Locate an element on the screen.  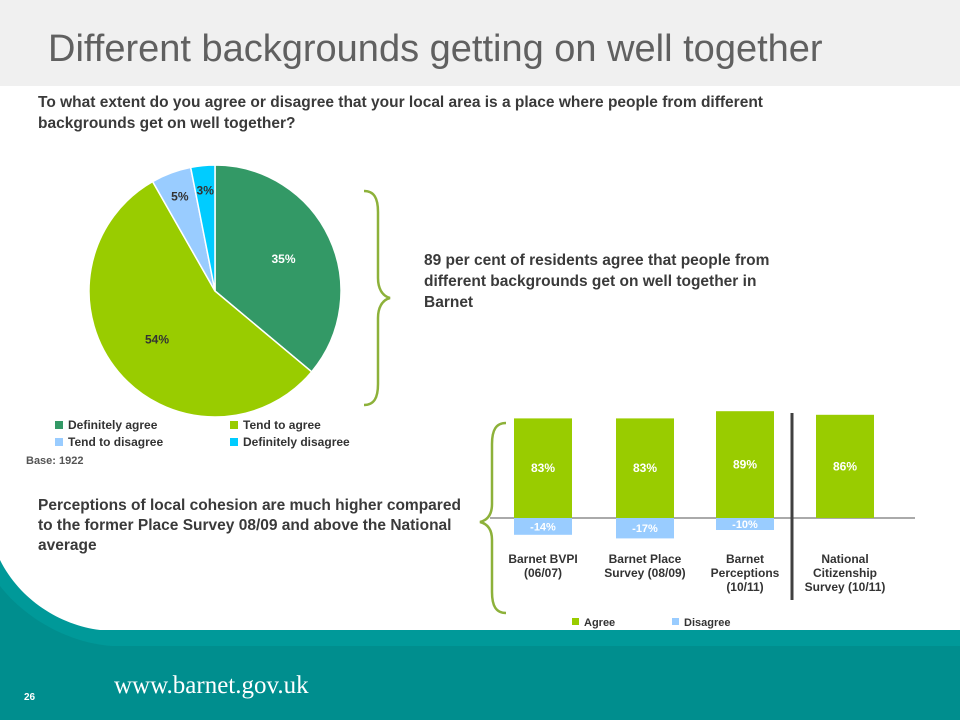
category-label: Barnet is located at coordinates (745, 559).